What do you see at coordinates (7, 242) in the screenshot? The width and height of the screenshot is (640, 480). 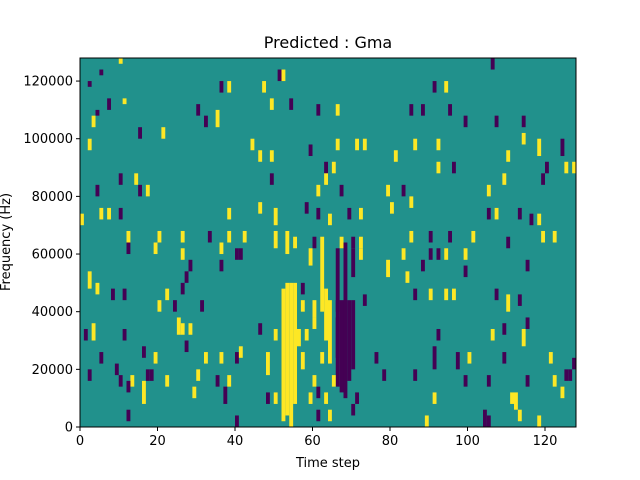 I see `y-axis-label: Frequency (Hz)` at bounding box center [7, 242].